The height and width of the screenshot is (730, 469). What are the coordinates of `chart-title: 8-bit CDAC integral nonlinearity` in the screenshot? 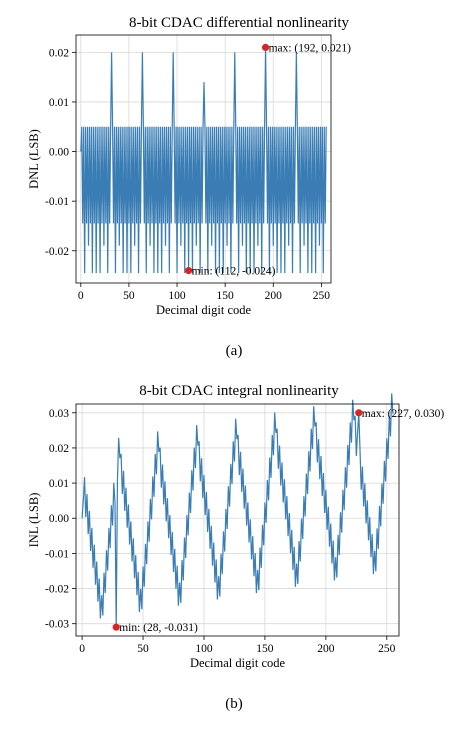 It's located at (239, 391).